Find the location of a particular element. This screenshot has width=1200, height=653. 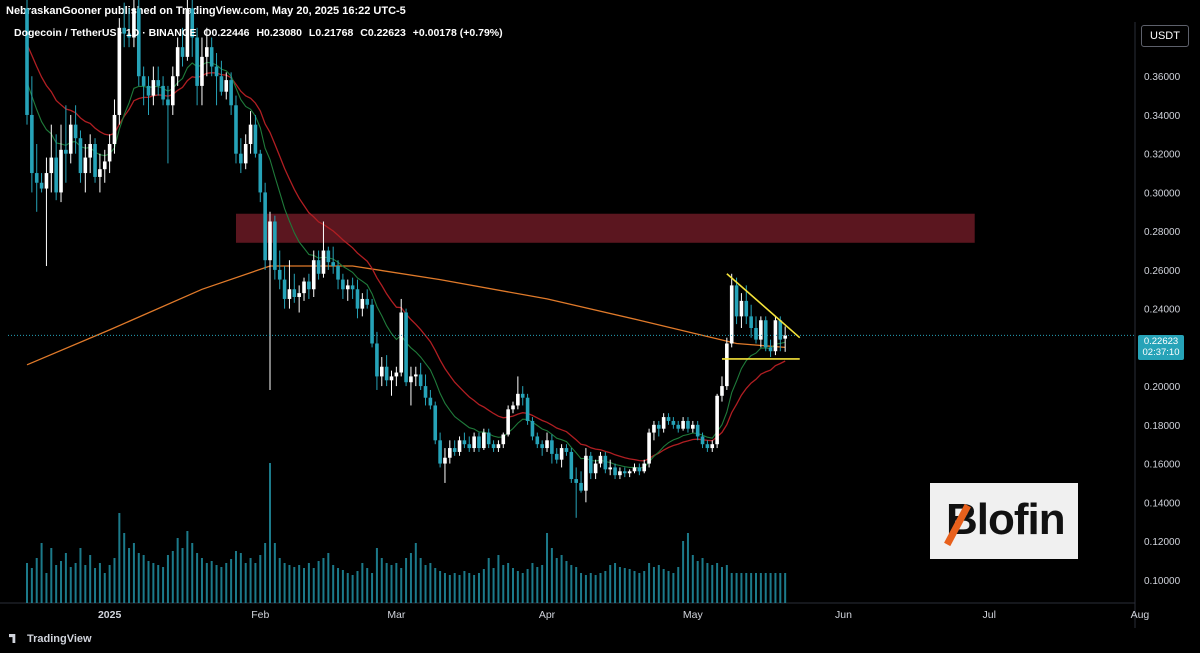

resistance-zone is located at coordinates (605, 228).